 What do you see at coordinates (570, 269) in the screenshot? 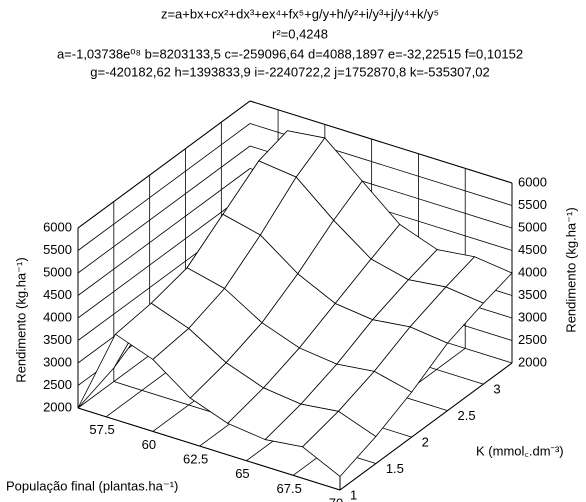
I see `z-axis-label-right: Rendimento (kg.ha⁻¹)` at bounding box center [570, 269].